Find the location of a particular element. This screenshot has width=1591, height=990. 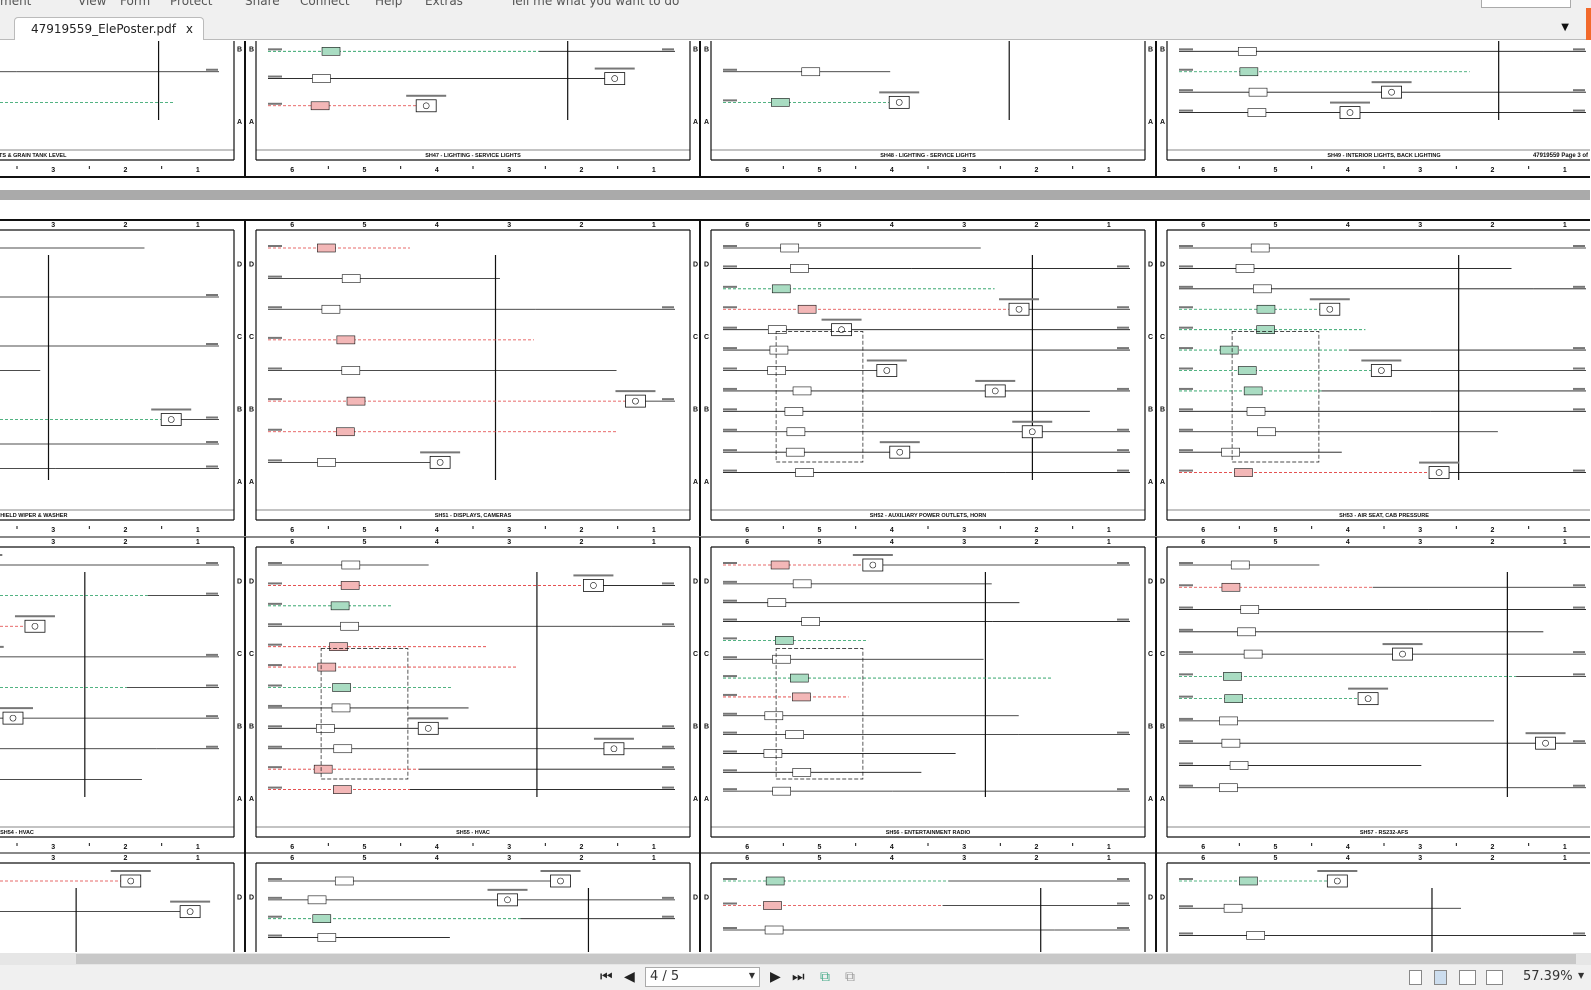

sheet-title: SH49 - INTERIOR LIGHTS, BACK LIGHTING is located at coordinates (1383, 156).